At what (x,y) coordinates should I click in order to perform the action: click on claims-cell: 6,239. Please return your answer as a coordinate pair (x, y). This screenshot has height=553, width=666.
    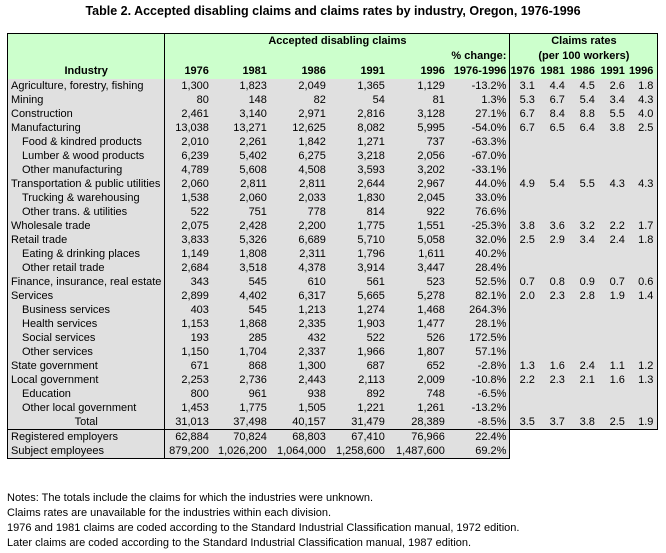
    Looking at the image, I should click on (188, 156).